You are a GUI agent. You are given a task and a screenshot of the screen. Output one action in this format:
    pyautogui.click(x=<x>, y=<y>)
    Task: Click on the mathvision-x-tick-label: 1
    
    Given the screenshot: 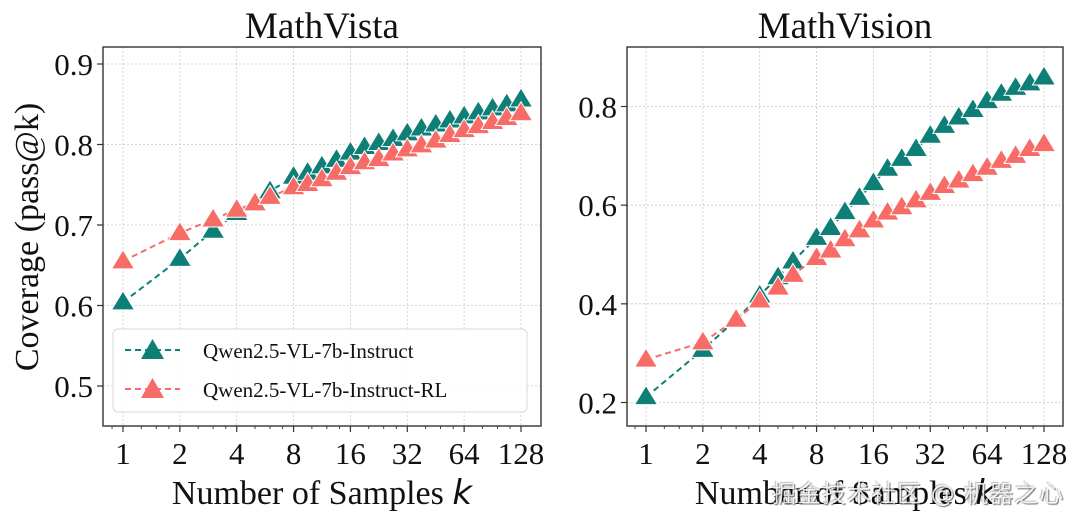 What is the action you would take?
    pyautogui.click(x=646, y=453)
    